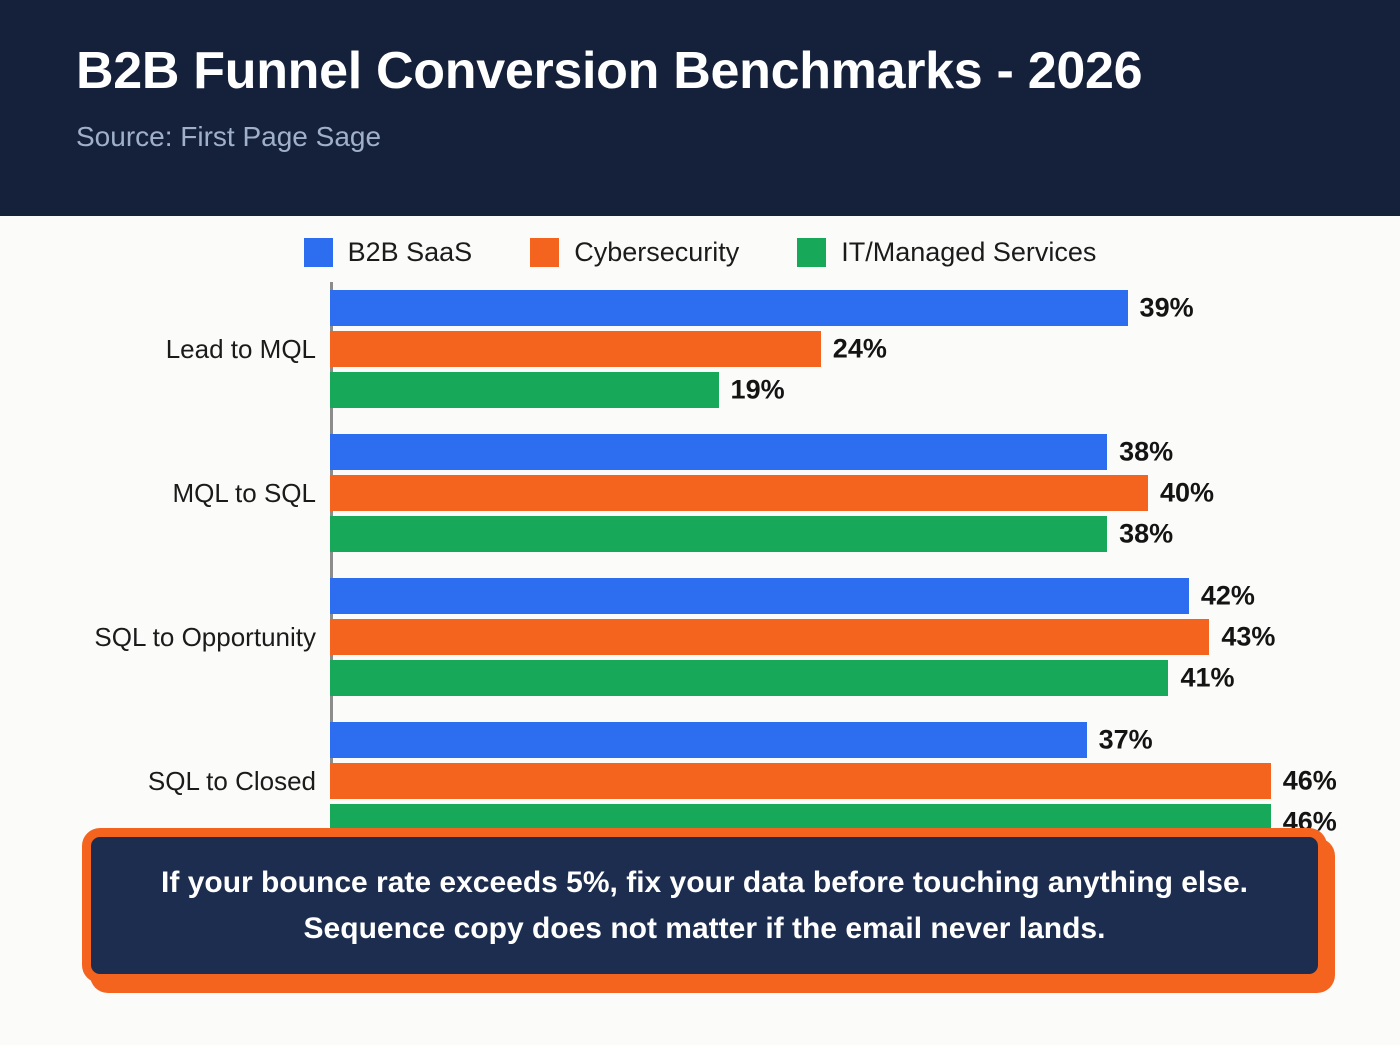 The width and height of the screenshot is (1400, 1045). I want to click on bar-value-label: 37%, so click(1125, 739).